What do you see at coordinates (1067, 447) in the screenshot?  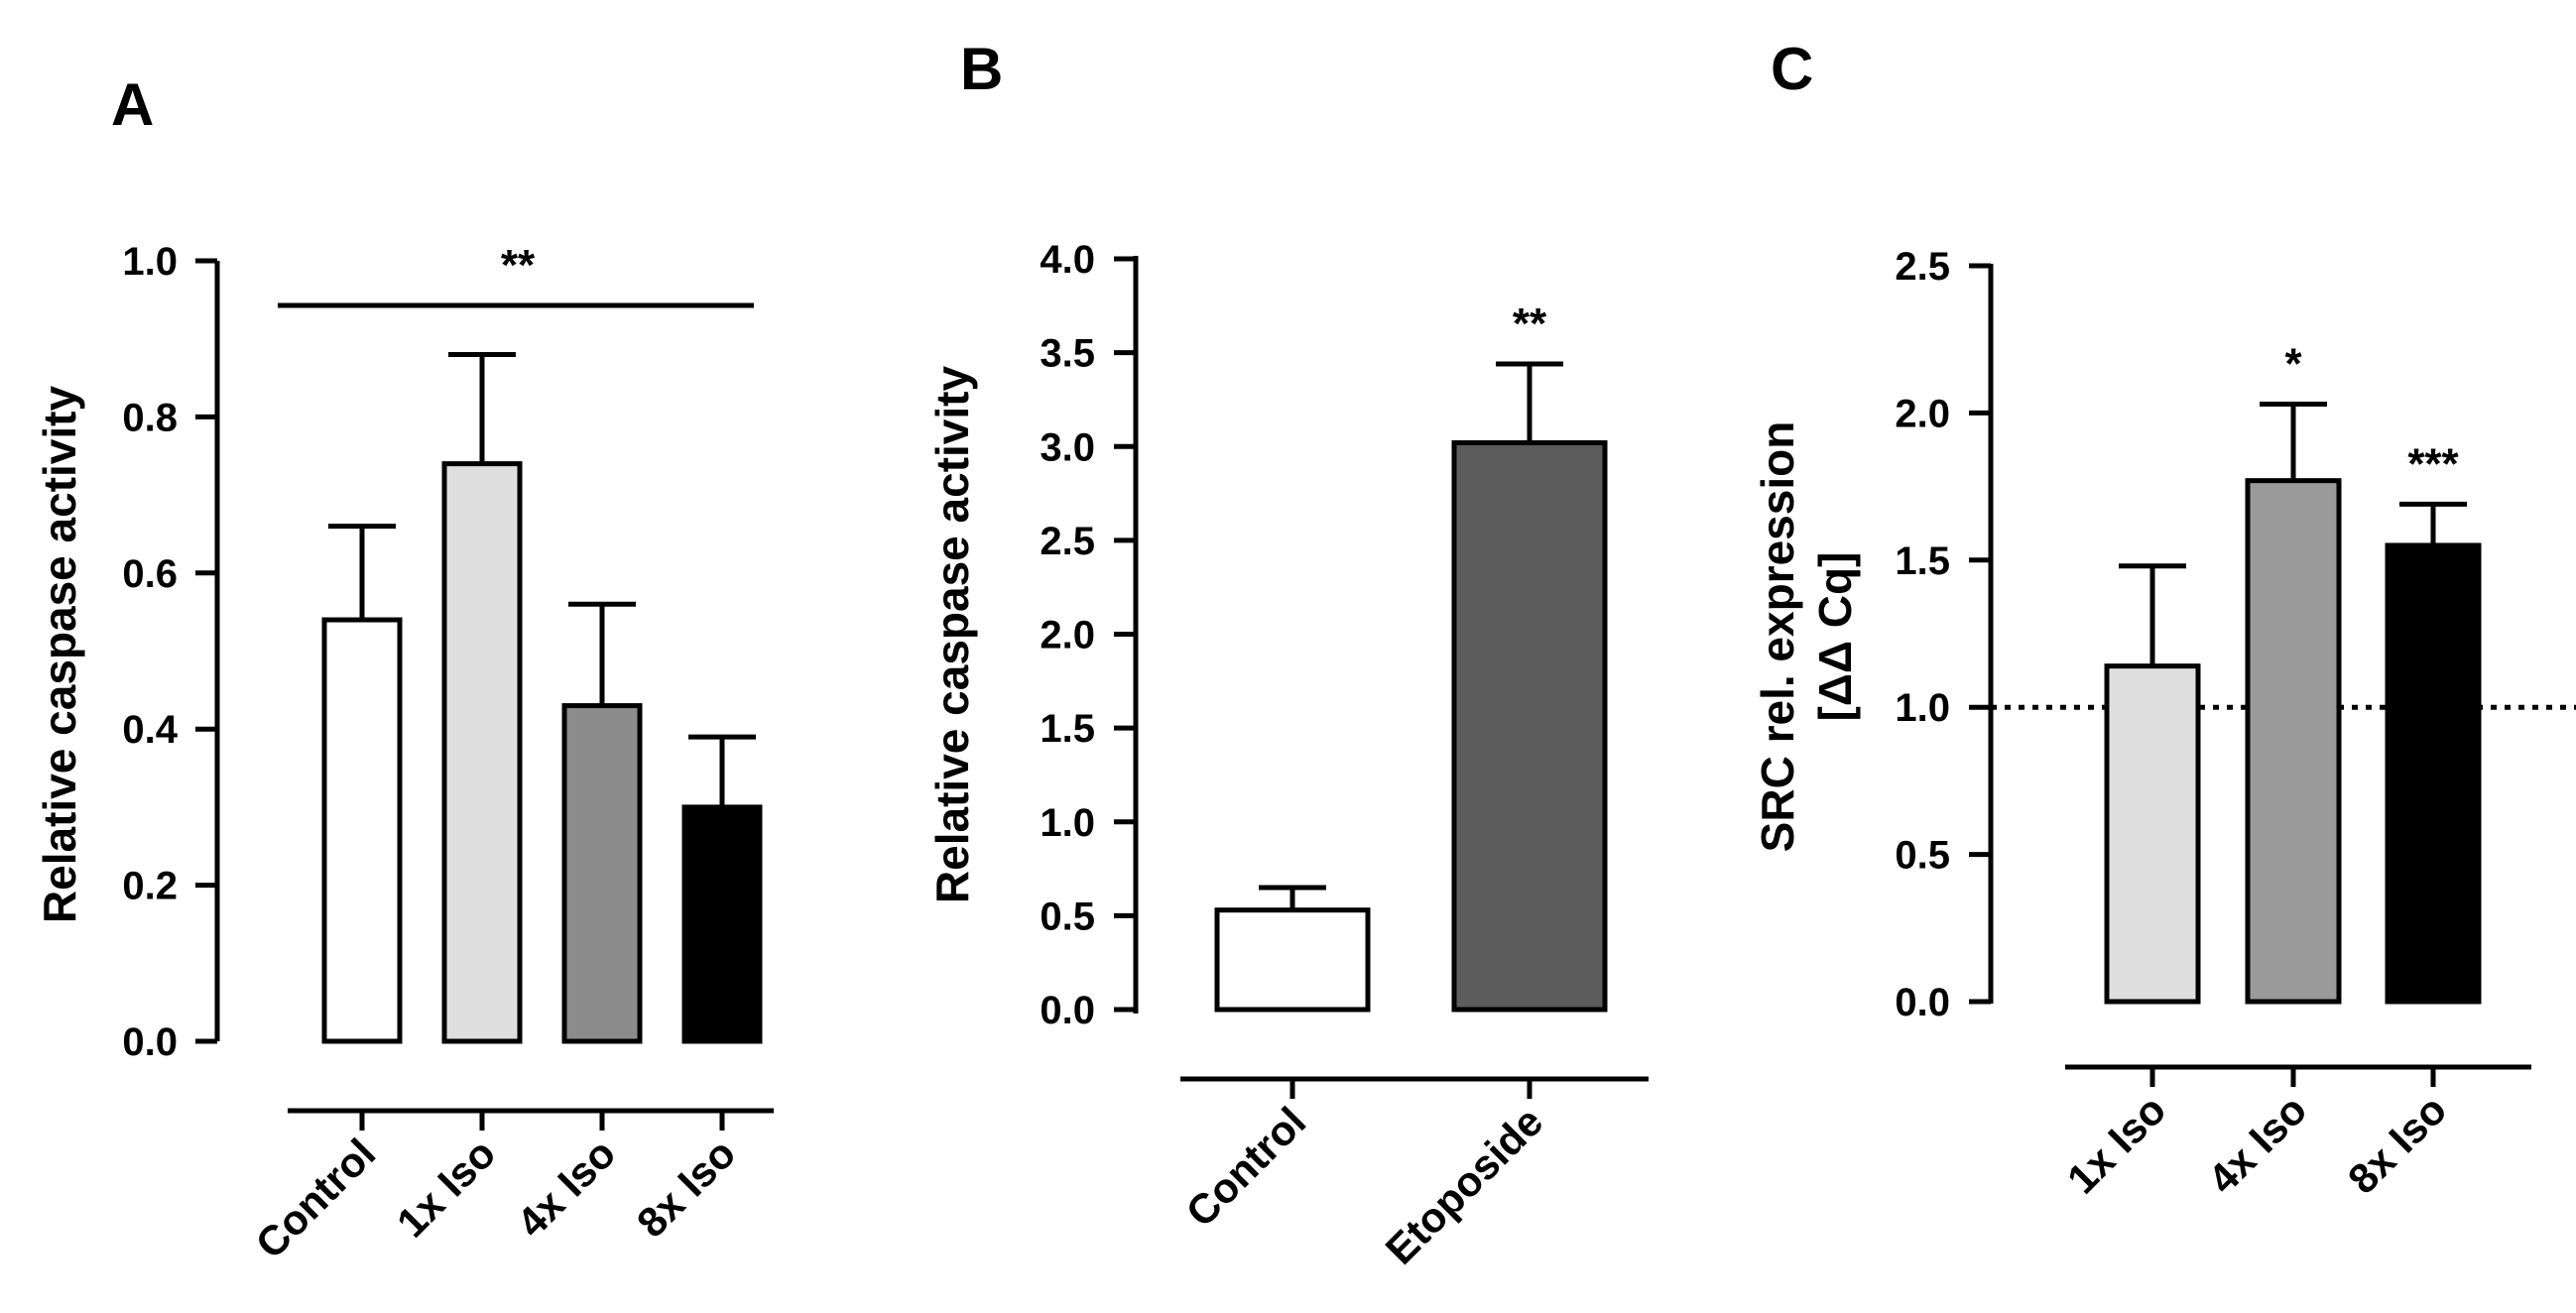 I see `panel-b-y-tick-label: 3.0` at bounding box center [1067, 447].